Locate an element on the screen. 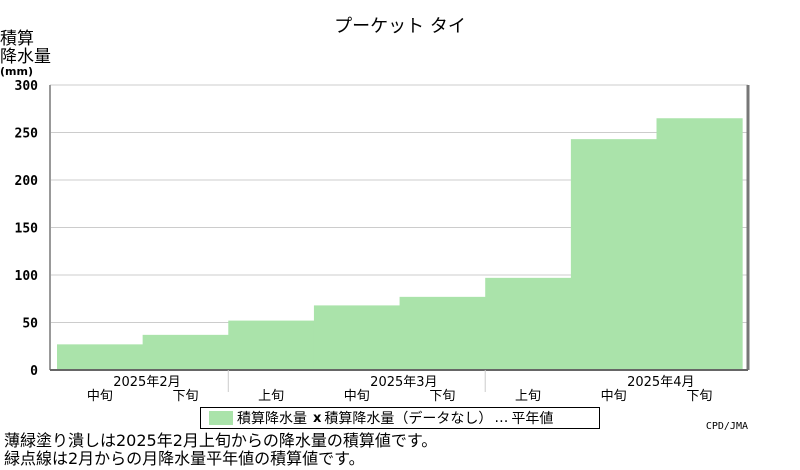  y-tick-label: 200 is located at coordinates (27, 181).